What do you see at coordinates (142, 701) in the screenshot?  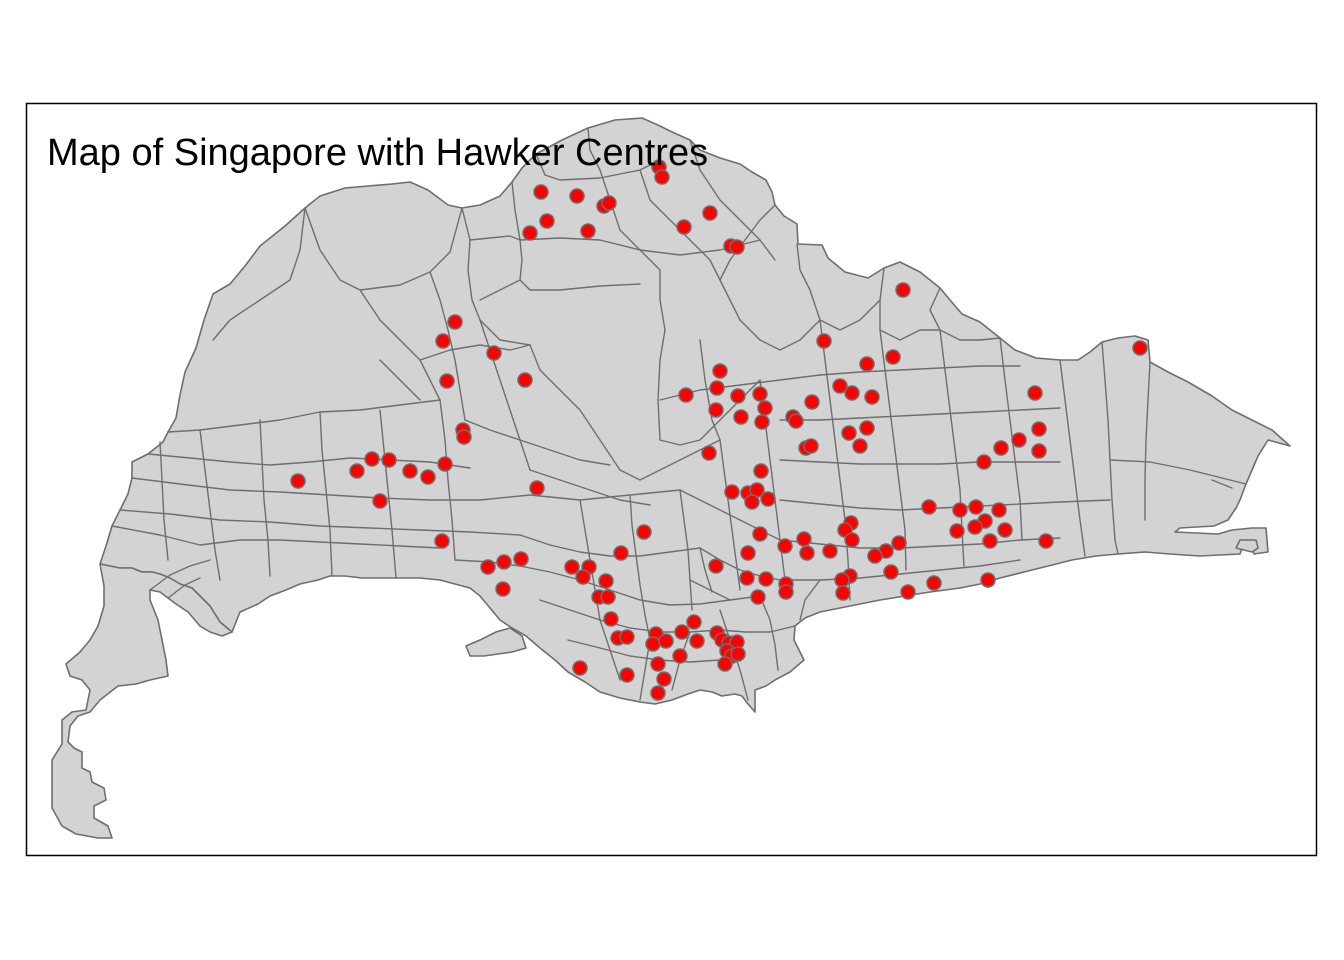 I see `tuas-peninsula` at bounding box center [142, 701].